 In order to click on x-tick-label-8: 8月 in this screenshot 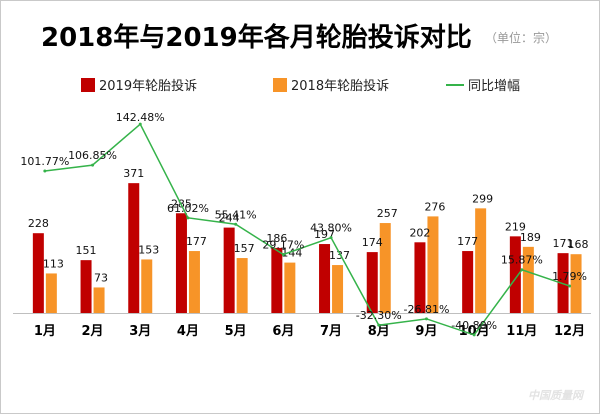, I will do `click(379, 331)`.